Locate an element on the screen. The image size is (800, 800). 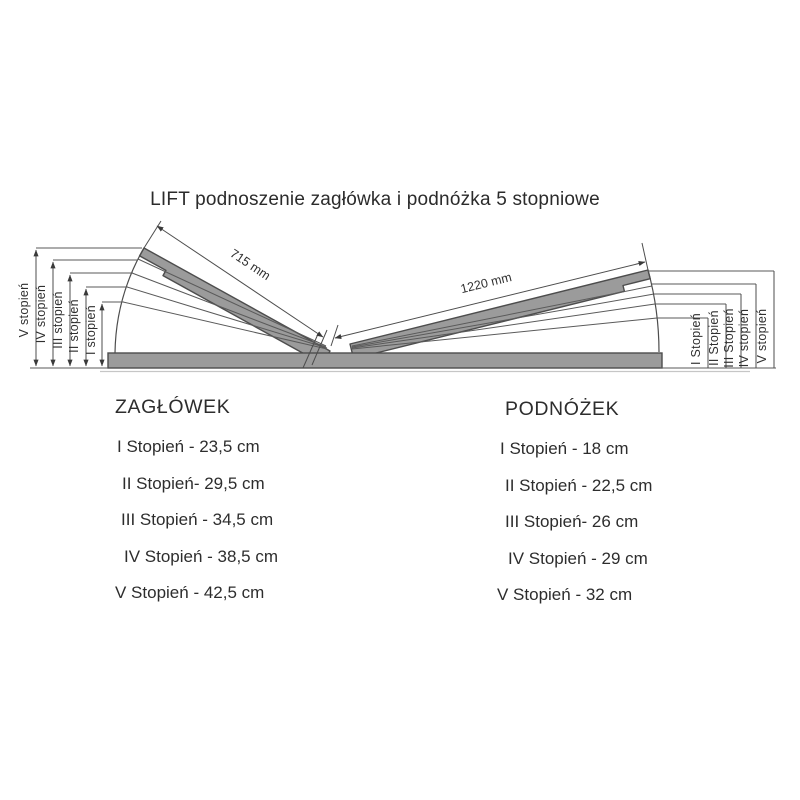
headrest-level-label: V stopień is located at coordinates (24, 310).